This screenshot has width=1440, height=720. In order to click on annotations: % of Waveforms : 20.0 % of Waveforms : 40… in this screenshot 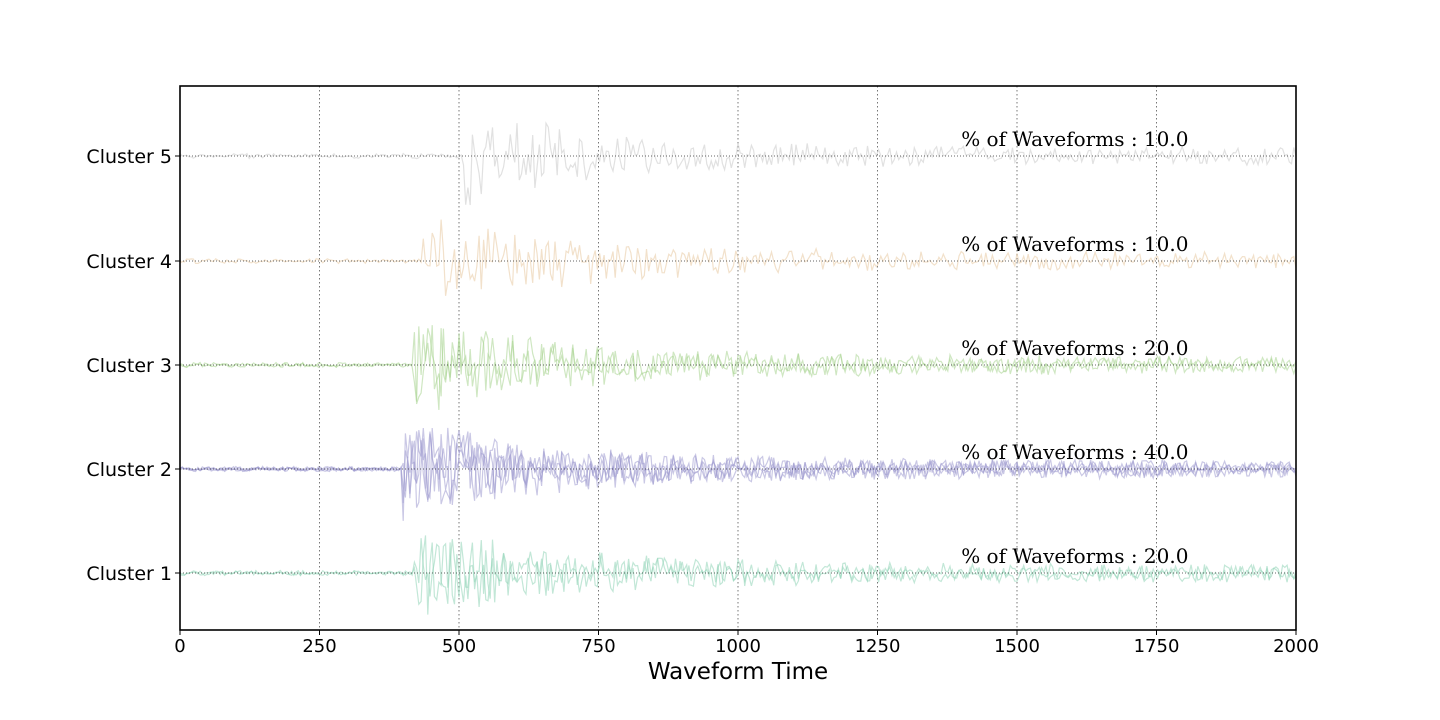, I will do `click(1074, 347)`.